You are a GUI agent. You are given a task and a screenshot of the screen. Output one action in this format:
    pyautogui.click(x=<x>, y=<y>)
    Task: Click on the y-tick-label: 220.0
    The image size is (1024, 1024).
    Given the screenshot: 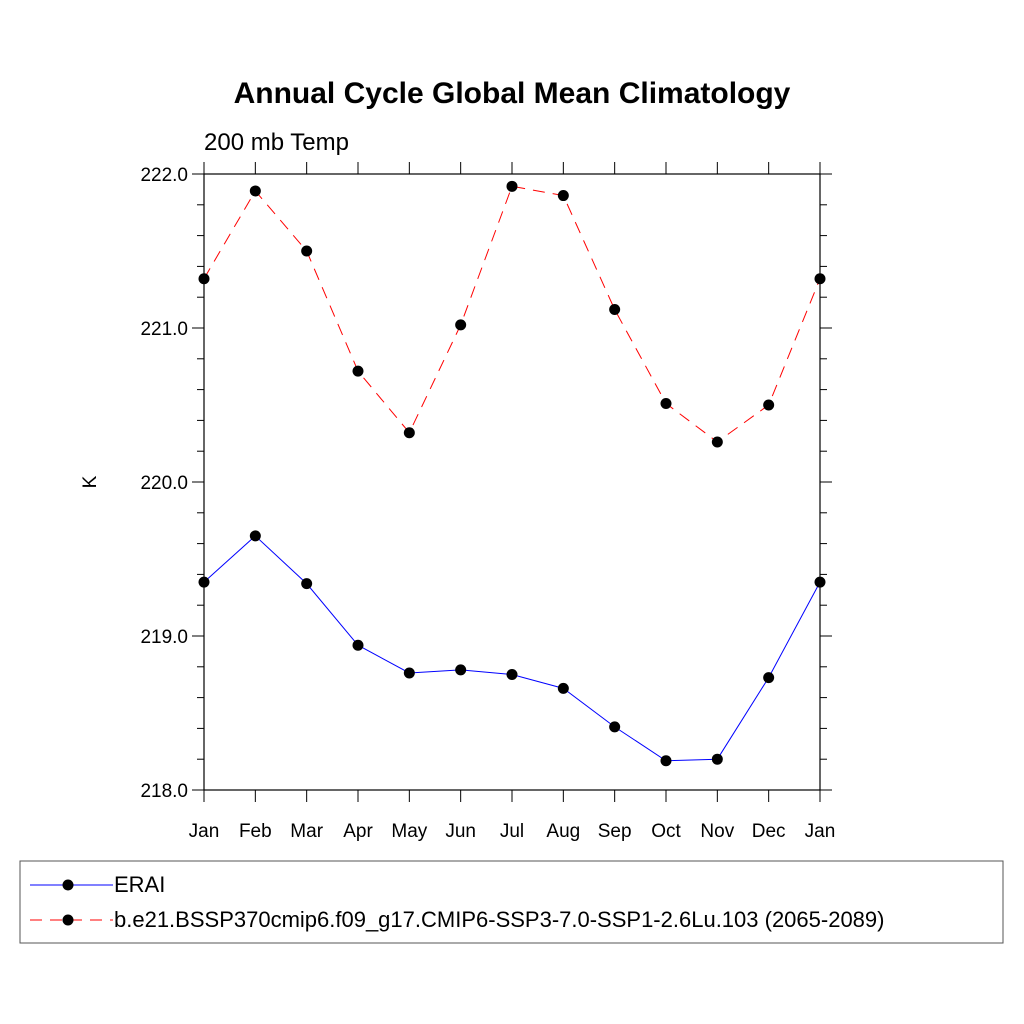 What is the action you would take?
    pyautogui.click(x=164, y=483)
    